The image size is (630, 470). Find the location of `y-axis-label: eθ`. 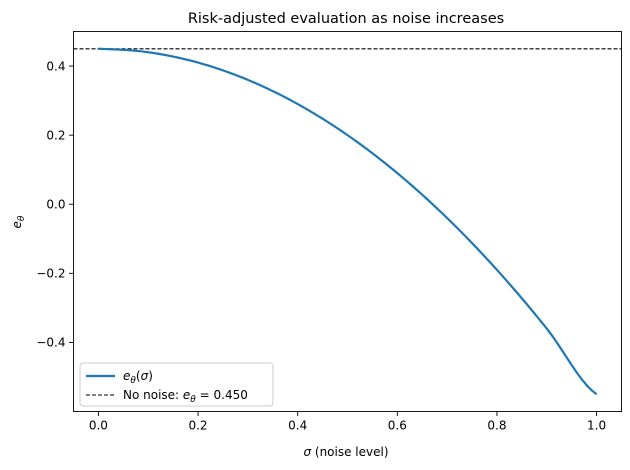

y-axis-label: eθ is located at coordinates (18, 221).